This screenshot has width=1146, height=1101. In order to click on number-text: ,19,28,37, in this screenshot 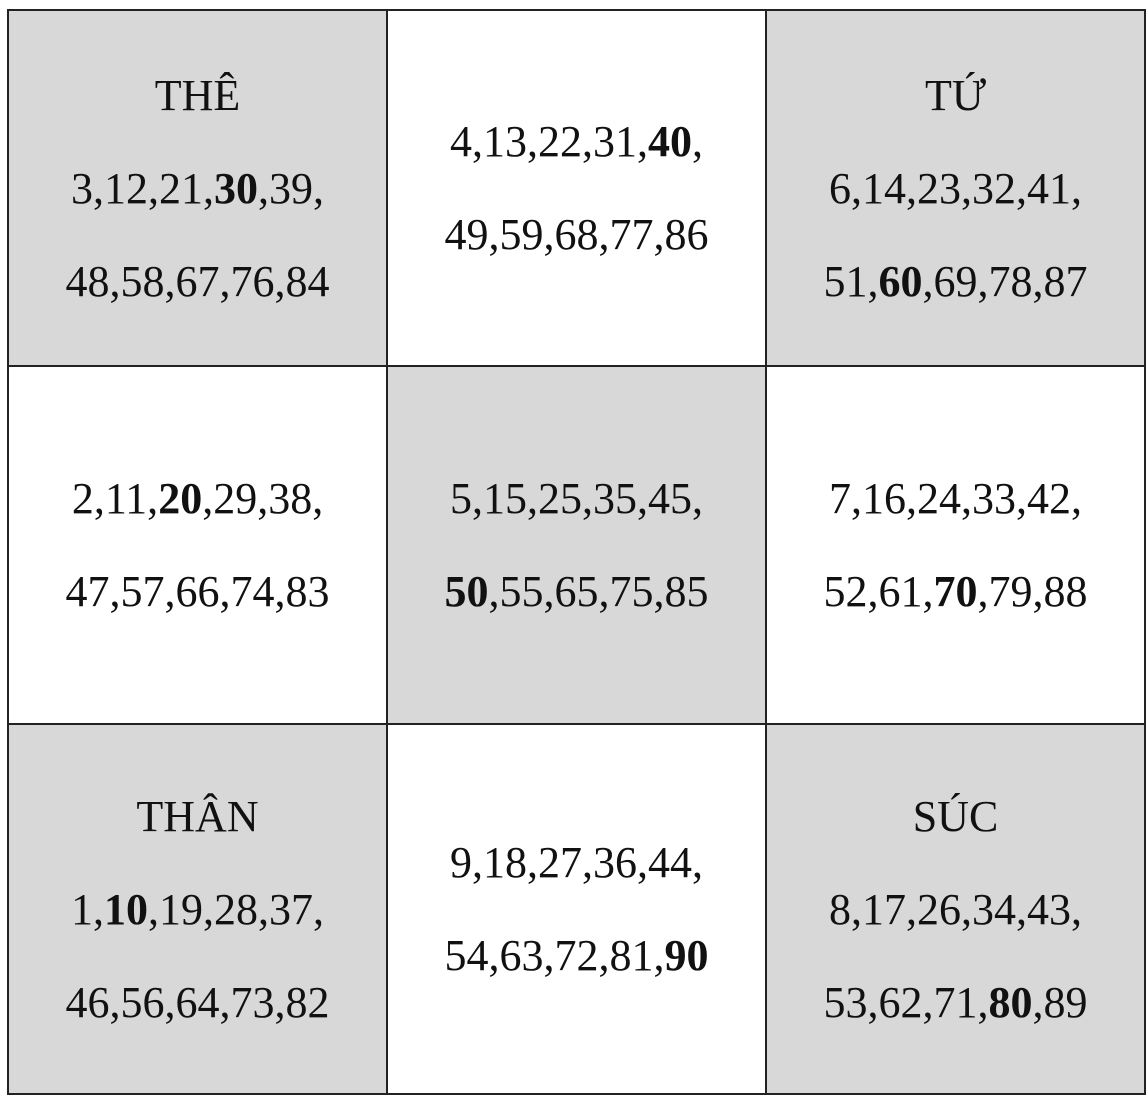, I will do `click(236, 909)`.